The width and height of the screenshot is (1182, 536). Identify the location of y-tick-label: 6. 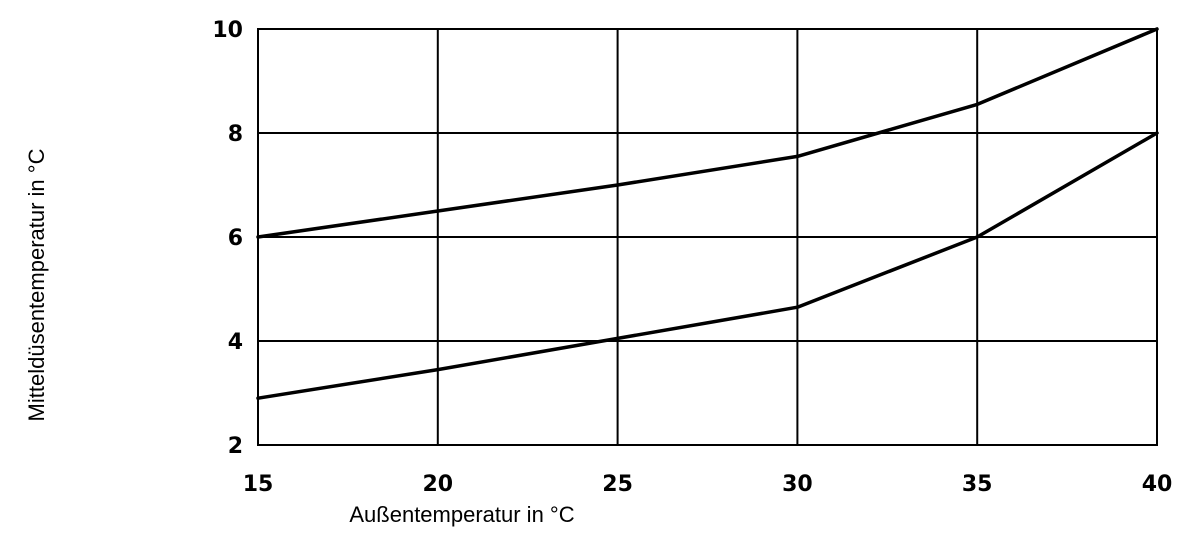
(235, 238).